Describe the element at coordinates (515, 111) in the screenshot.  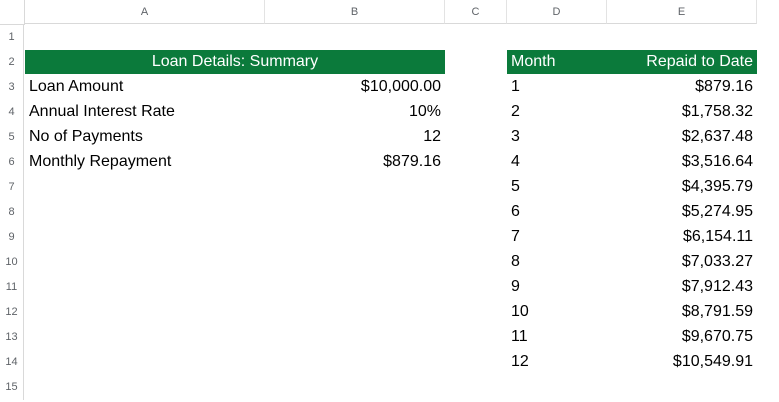
I see `schedule-month-cell: 2` at that location.